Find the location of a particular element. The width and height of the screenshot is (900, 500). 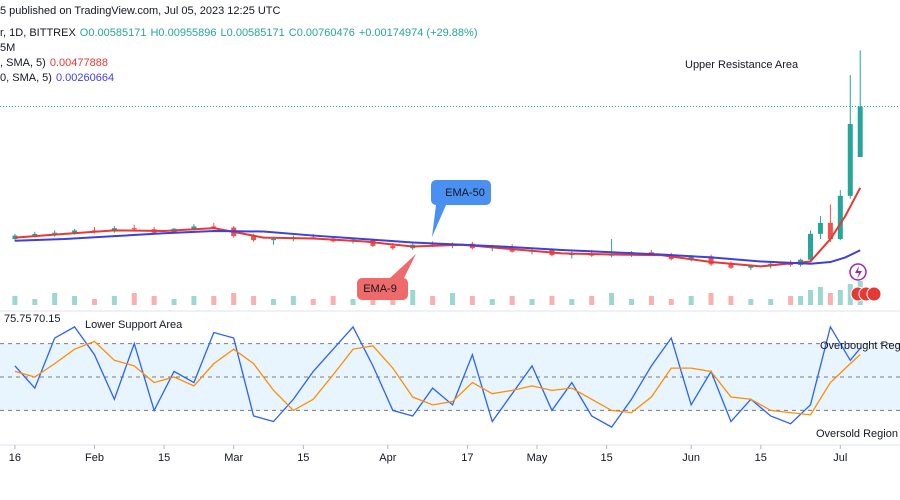

ema9-callout-label: EMA-9 is located at coordinates (380, 289).